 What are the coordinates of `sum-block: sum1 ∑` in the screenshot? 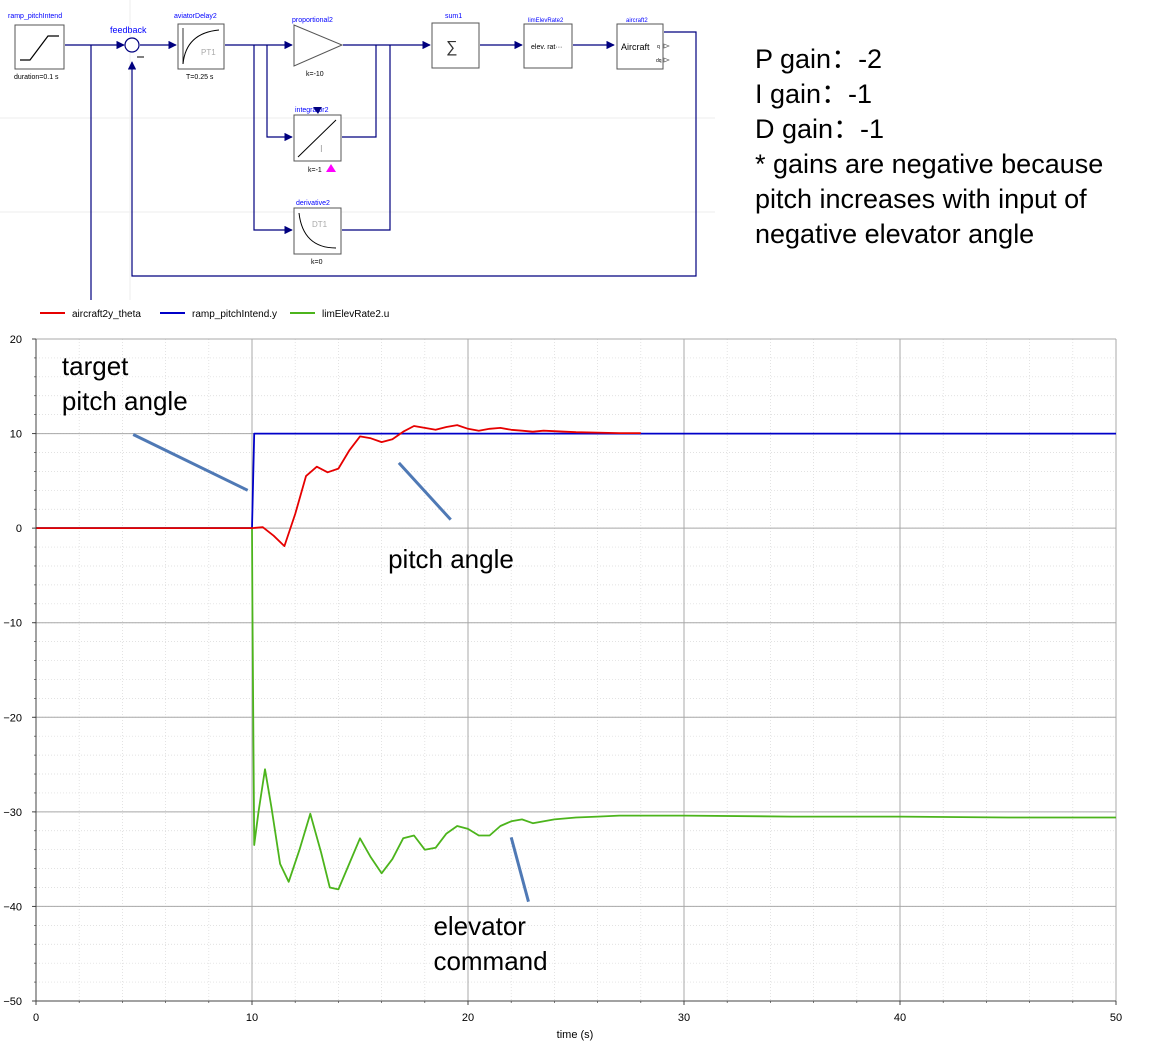 It's located at (455, 41).